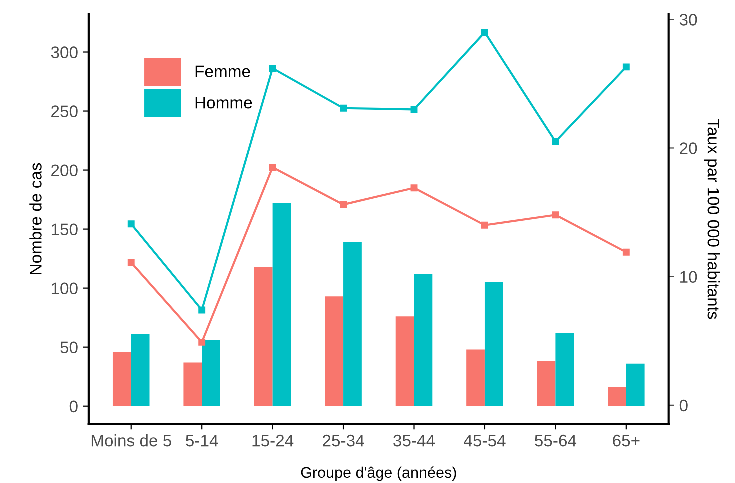 Image resolution: width=735 pixels, height=483 pixels. I want to click on y2-axis-title: Taux par 100 000 habitants, so click(712, 219).